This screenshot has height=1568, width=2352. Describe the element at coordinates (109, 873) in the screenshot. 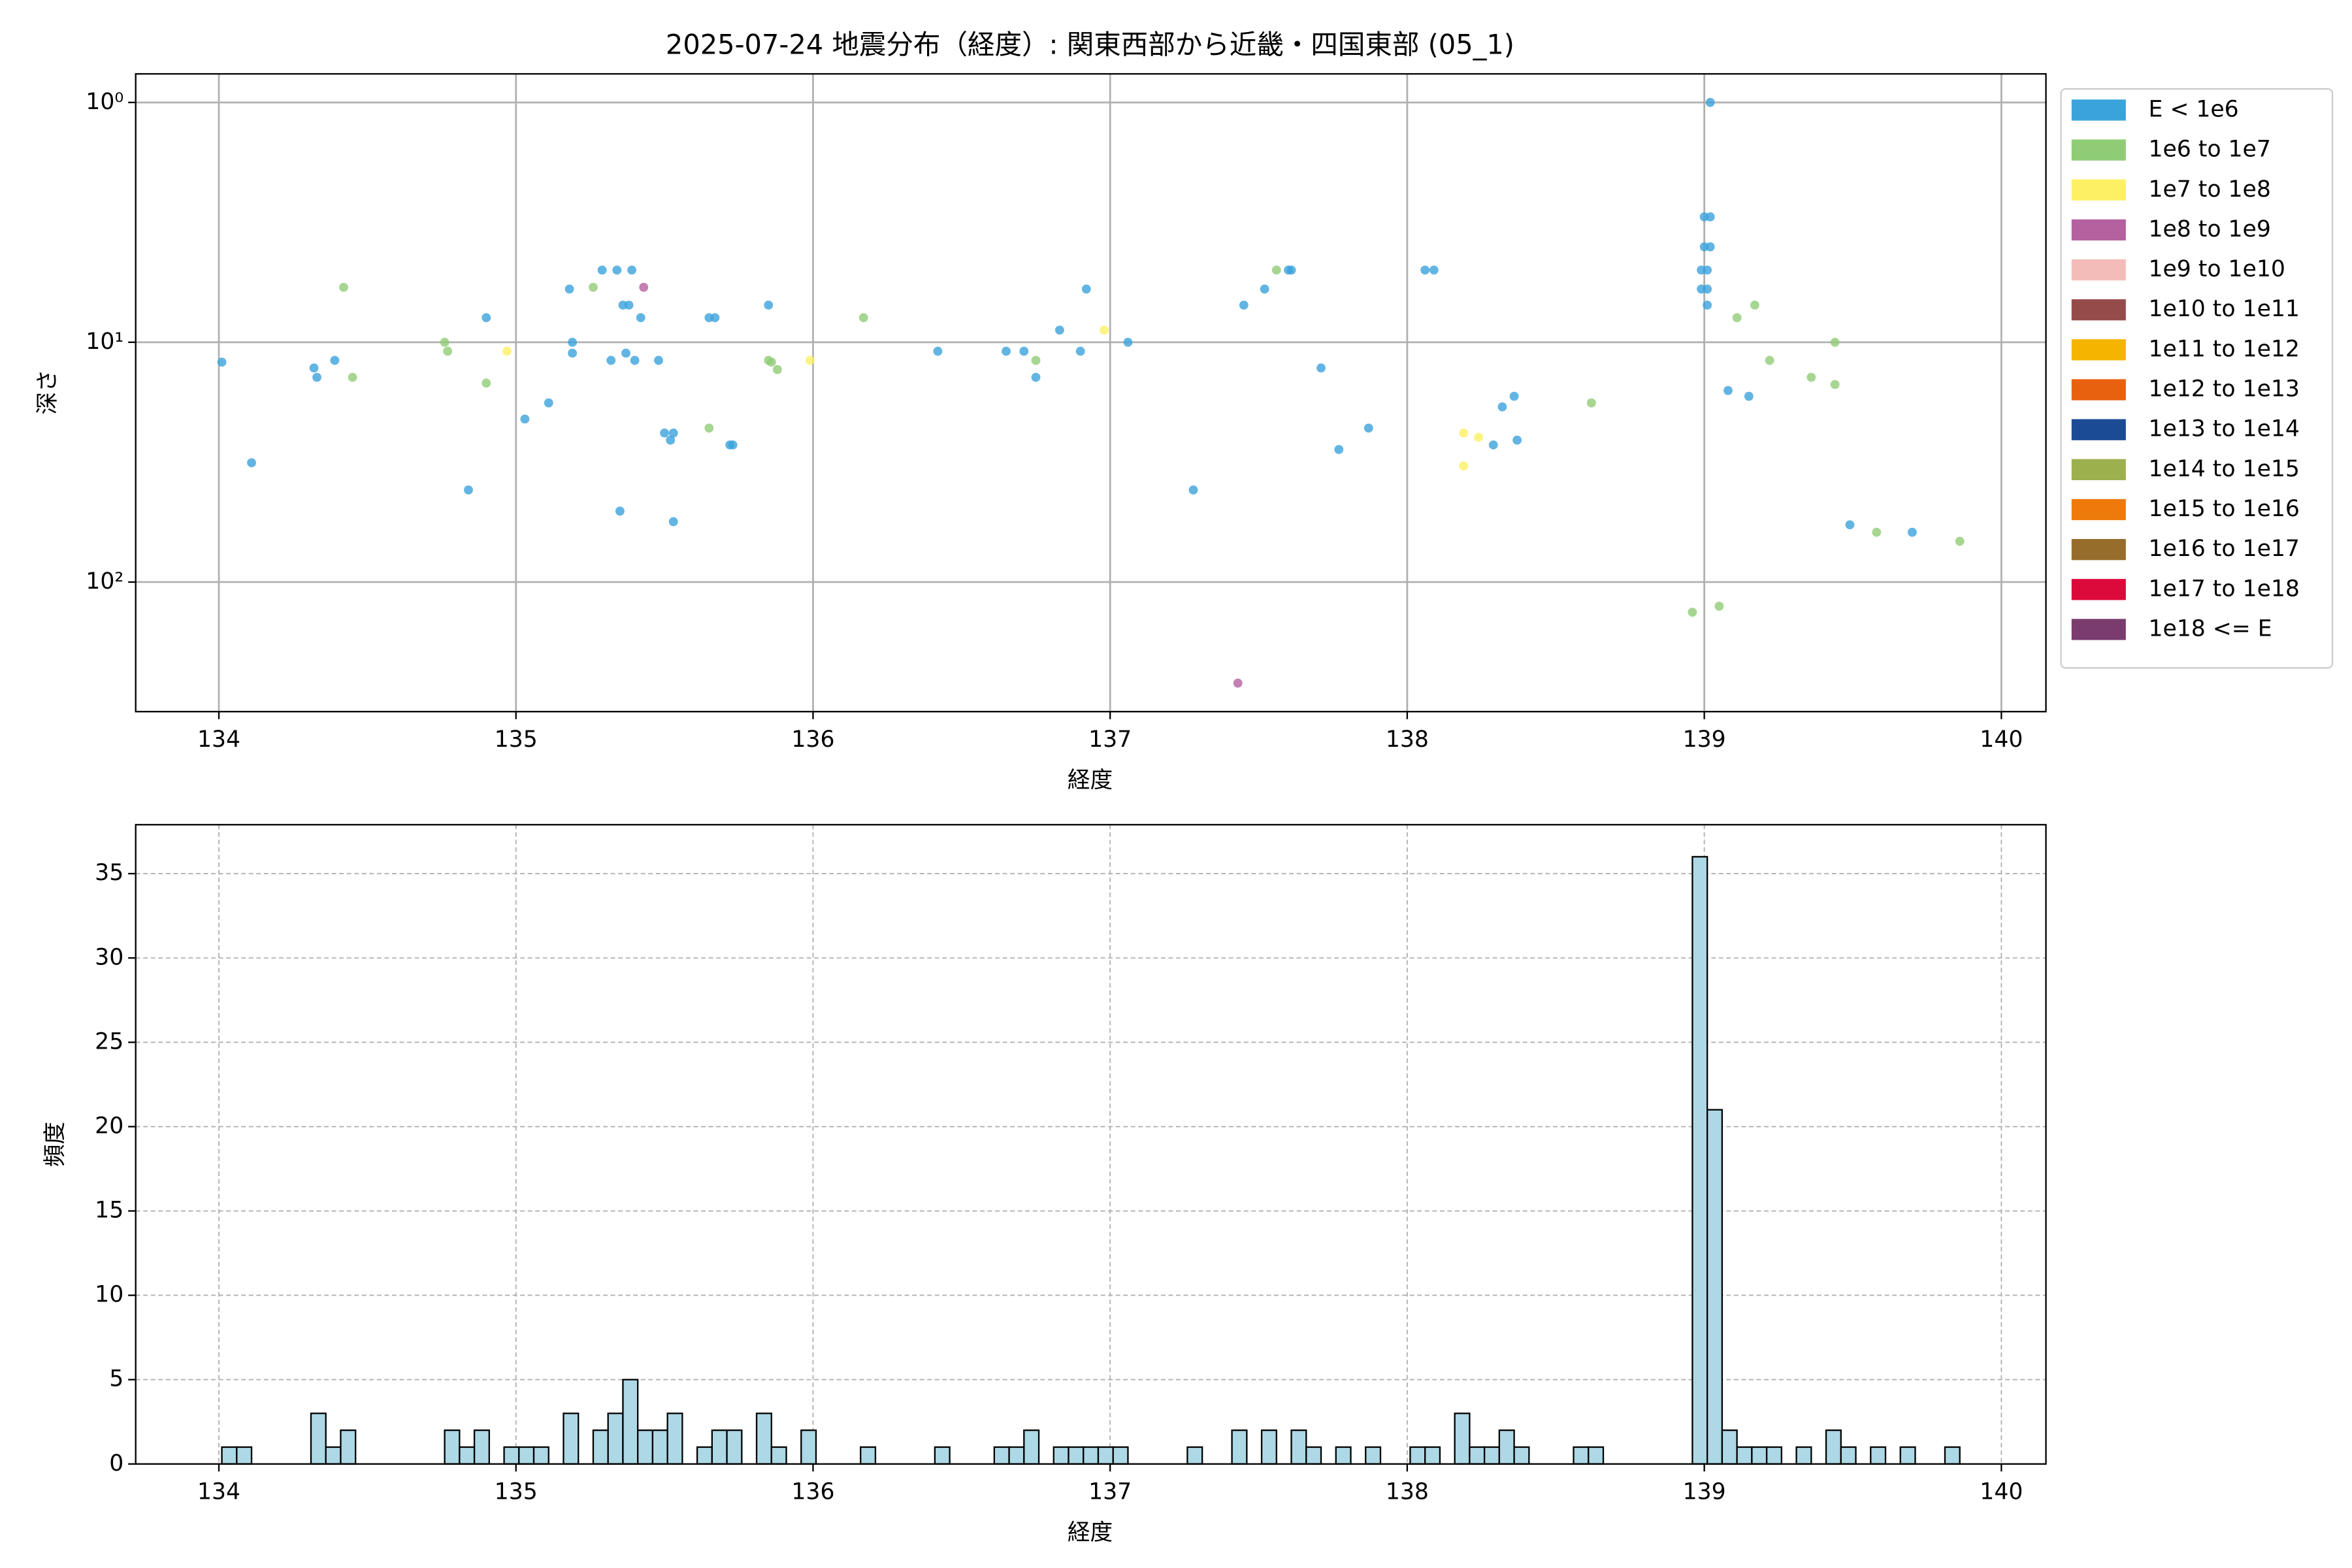

I see `y-tick-label: 35` at that location.